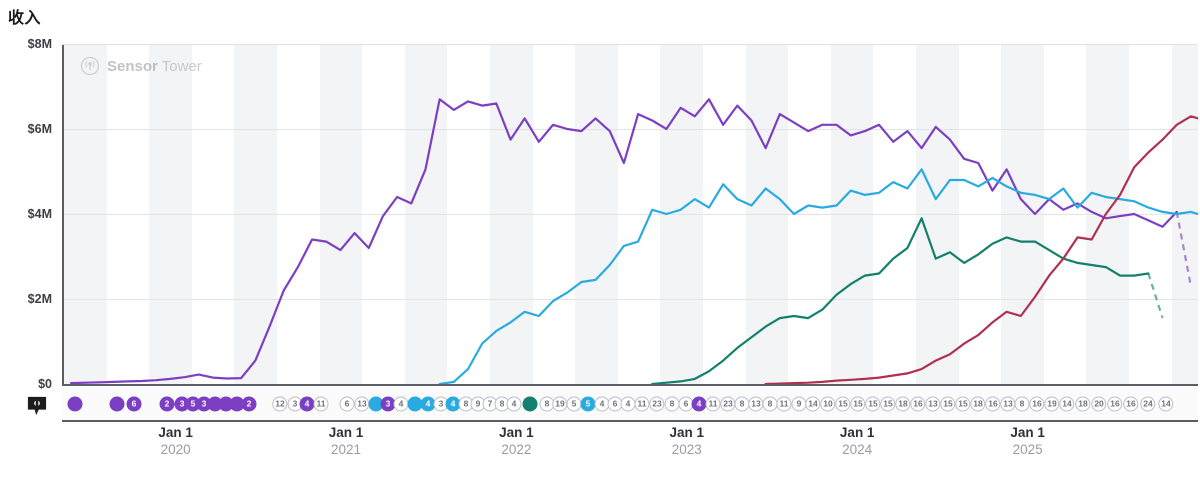 The height and width of the screenshot is (479, 1200). I want to click on x-axis-tick-year: 2025, so click(1027, 449).